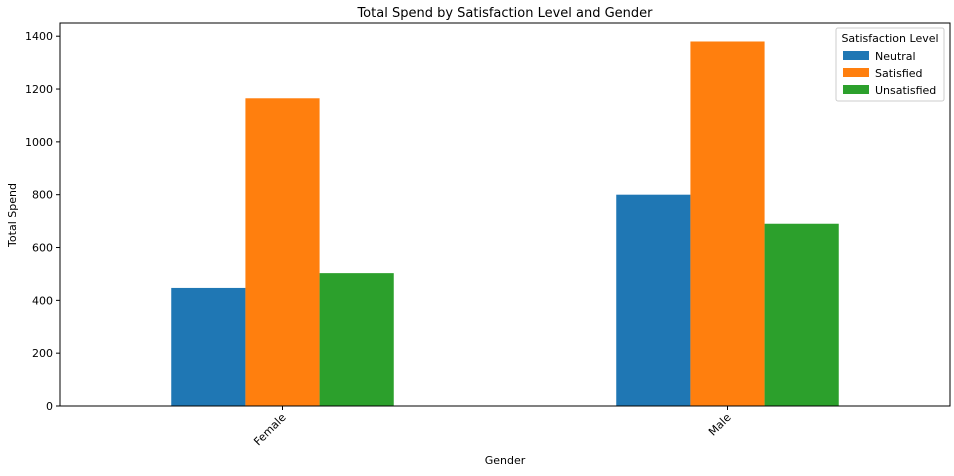 The width and height of the screenshot is (954, 476). Describe the element at coordinates (899, 73) in the screenshot. I see `legend-label-satisfied: Satisfied` at that location.